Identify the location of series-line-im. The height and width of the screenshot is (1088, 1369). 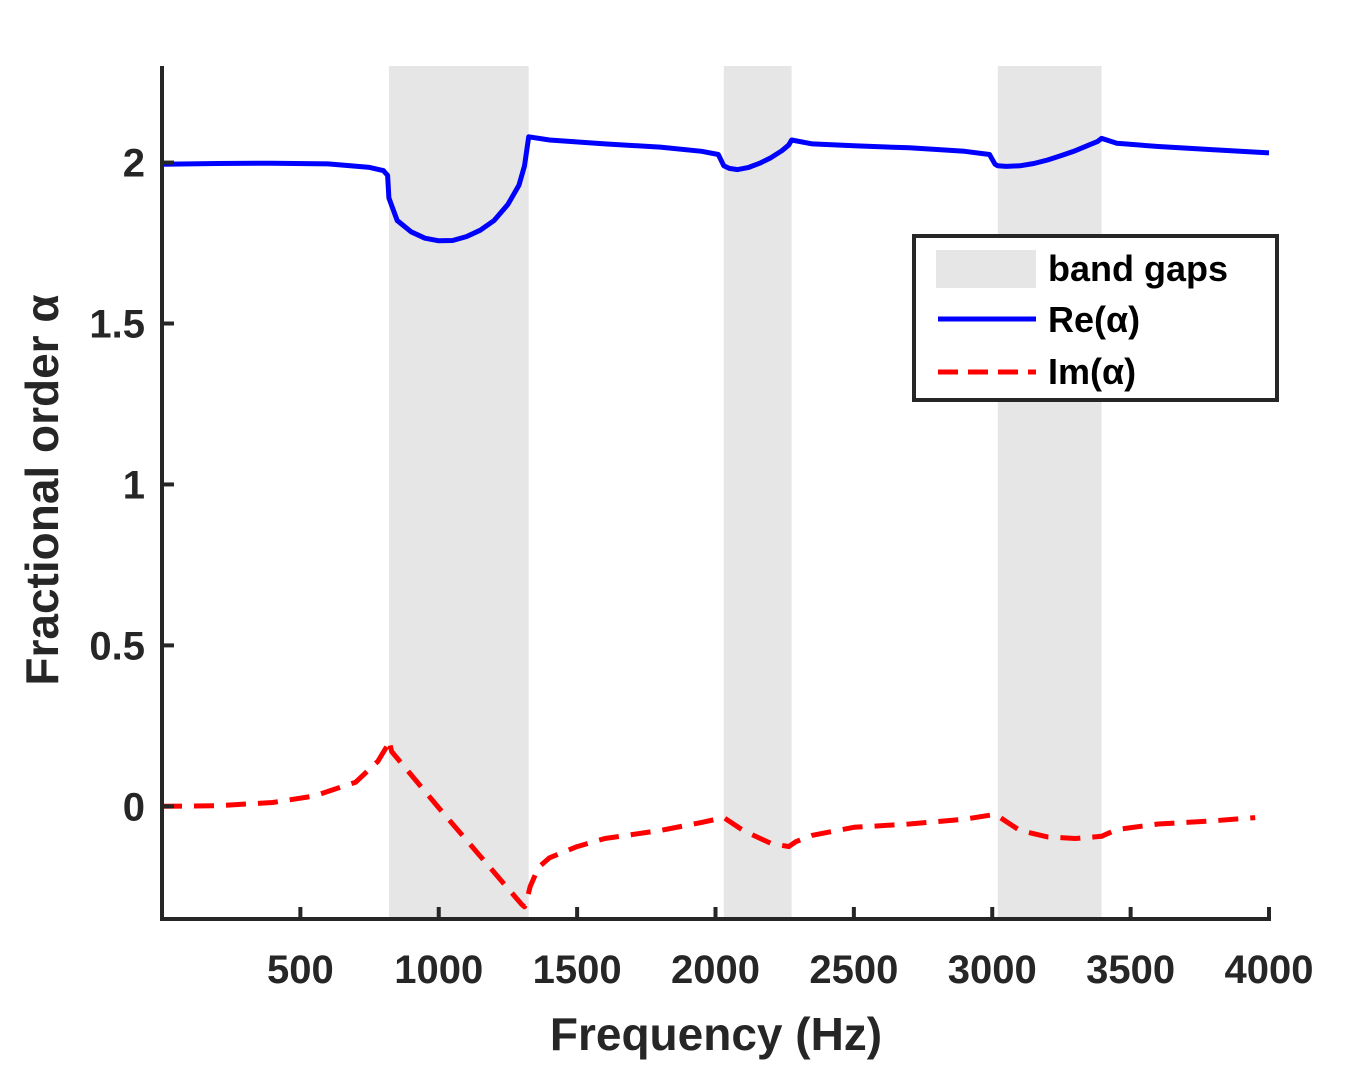
(708, 823).